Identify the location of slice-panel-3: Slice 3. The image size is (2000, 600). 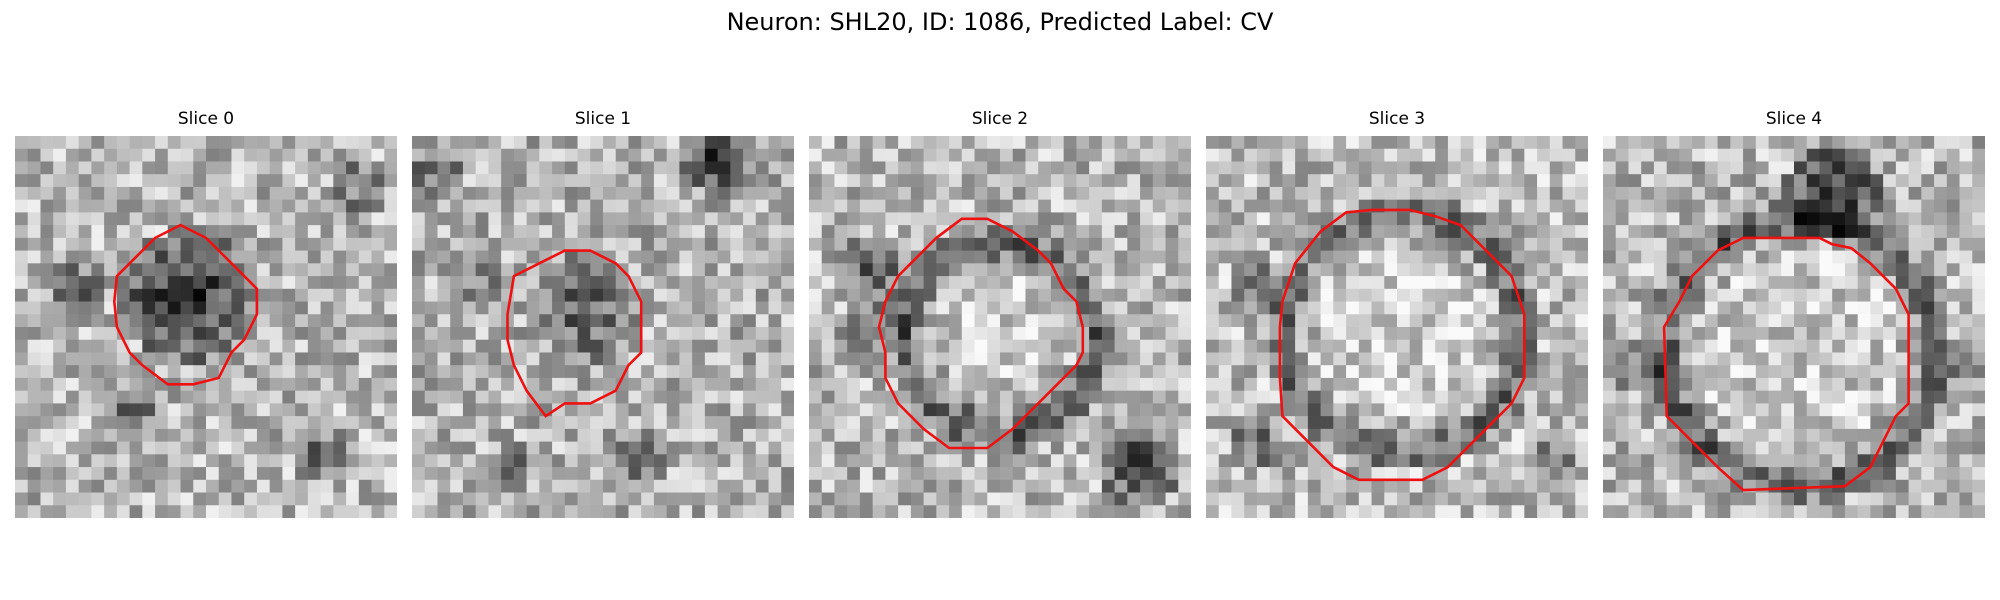
(1397, 313).